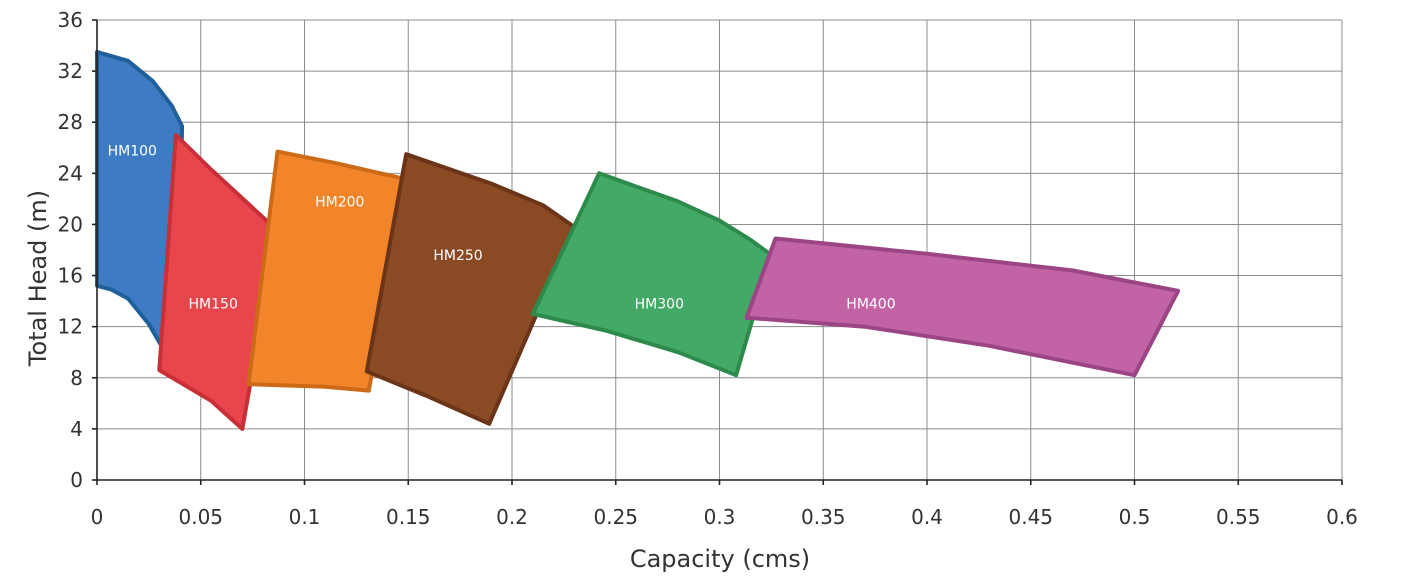  I want to click on x-tick-label: 0.4, so click(927, 517).